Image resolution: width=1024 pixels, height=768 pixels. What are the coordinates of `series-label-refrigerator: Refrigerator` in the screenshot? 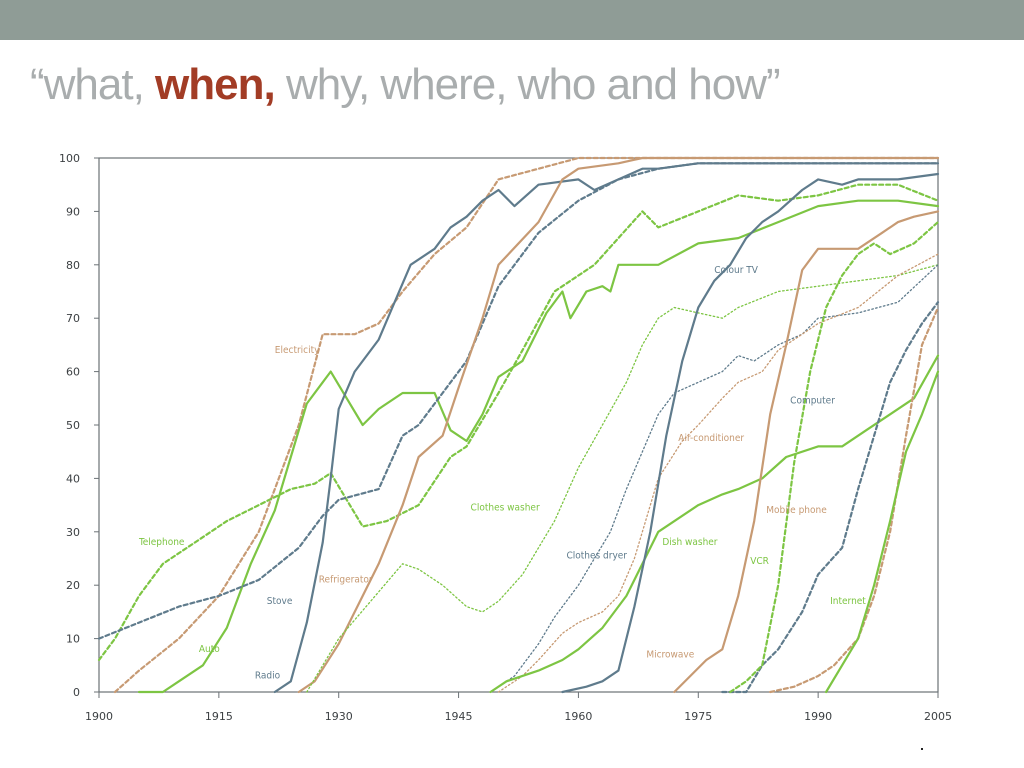 It's located at (346, 580).